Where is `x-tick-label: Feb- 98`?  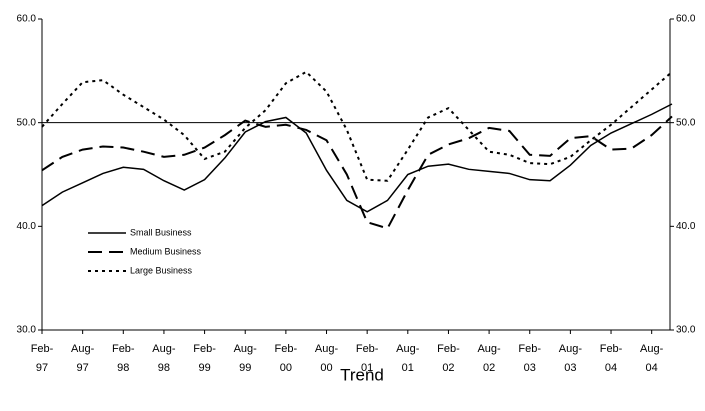 x-tick-label: Feb- 98 is located at coordinates (123, 358).